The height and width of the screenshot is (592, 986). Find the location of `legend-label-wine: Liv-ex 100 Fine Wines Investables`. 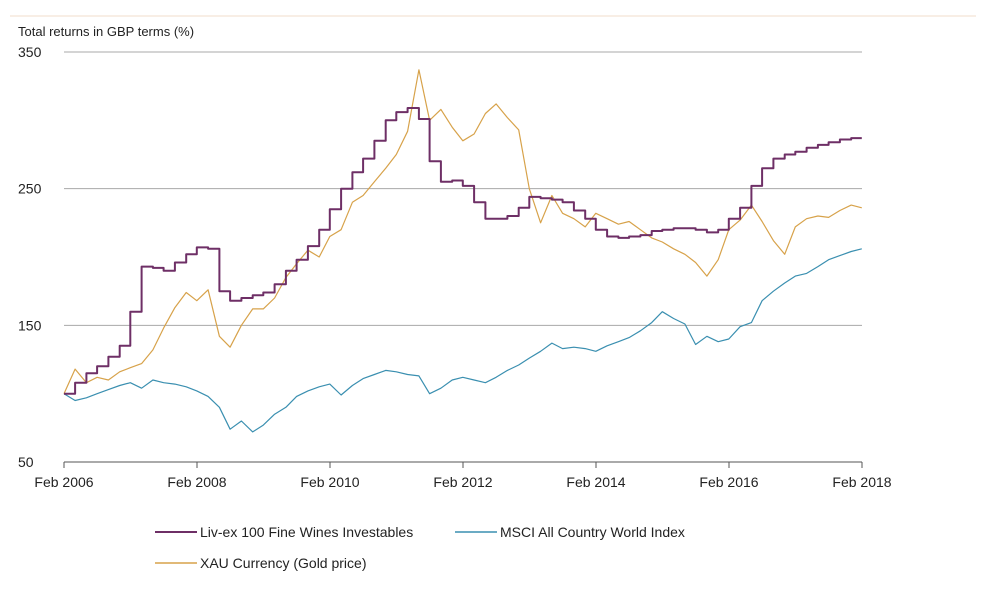

legend-label-wine: Liv-ex 100 Fine Wines Investables is located at coordinates (306, 532).